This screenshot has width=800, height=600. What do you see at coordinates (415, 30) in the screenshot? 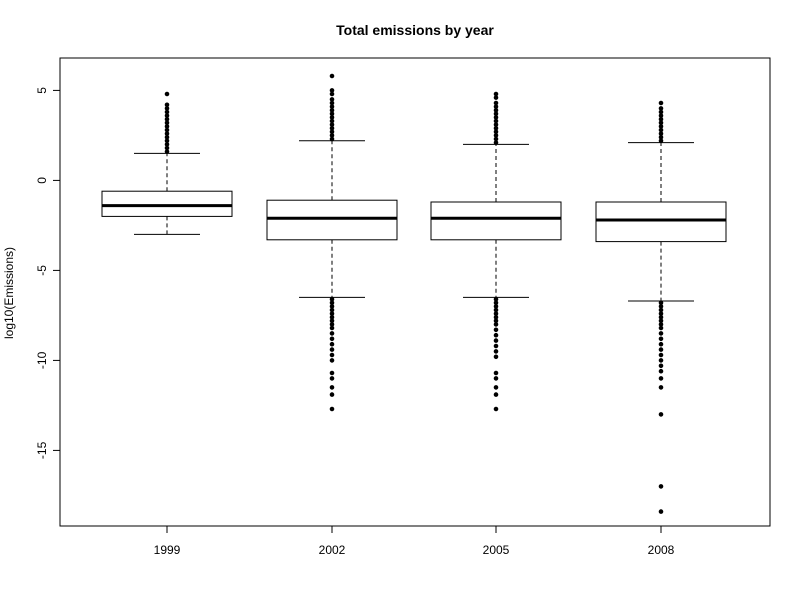
I see `chart-title: Total emissions by year` at bounding box center [415, 30].